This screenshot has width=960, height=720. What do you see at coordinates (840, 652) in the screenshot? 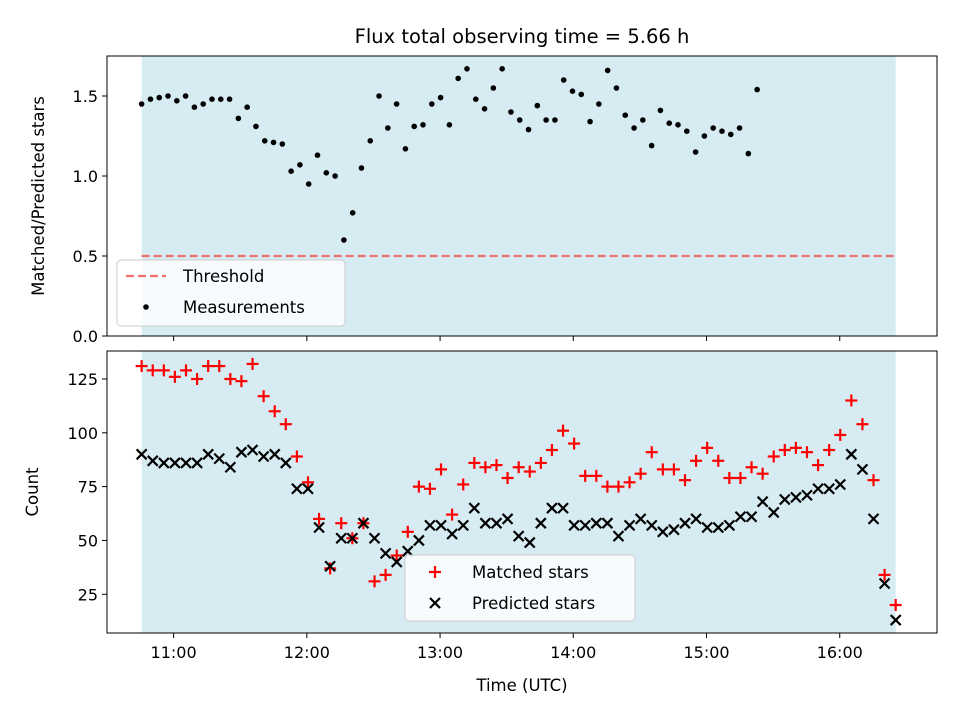
I see `x-tick-label: 16:00` at bounding box center [840, 652].